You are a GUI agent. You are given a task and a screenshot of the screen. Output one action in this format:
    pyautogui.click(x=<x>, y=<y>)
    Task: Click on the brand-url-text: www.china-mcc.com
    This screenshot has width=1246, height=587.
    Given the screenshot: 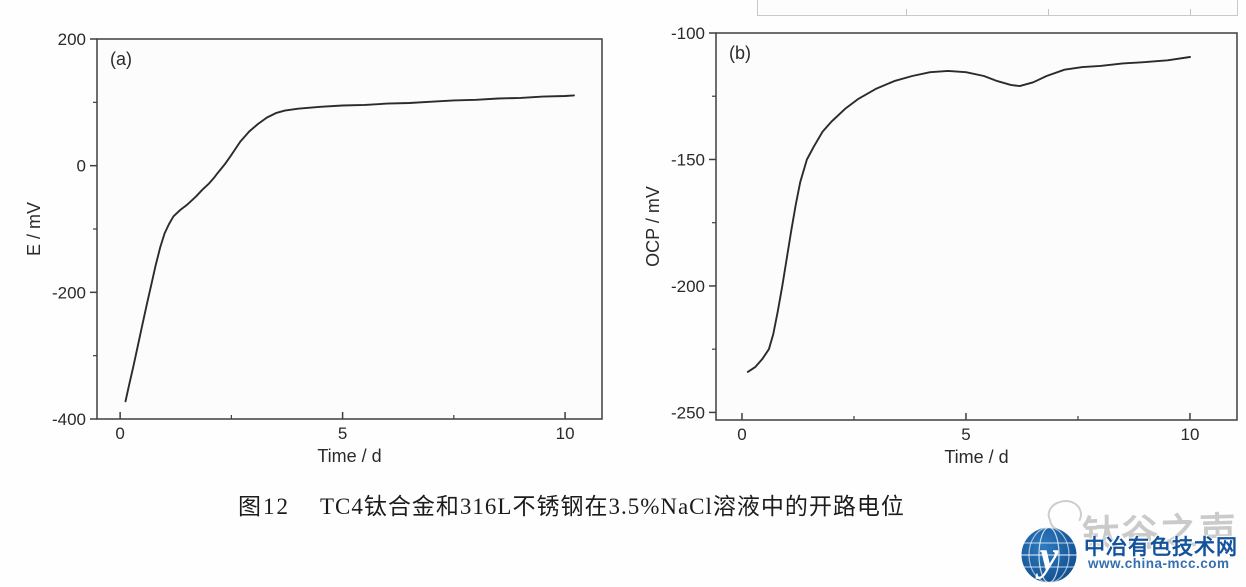 What is the action you would take?
    pyautogui.click(x=1159, y=563)
    